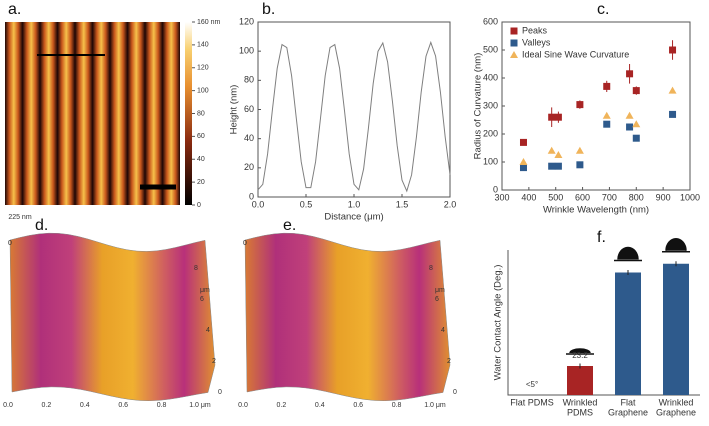  I want to click on y-axis-label: Water Contact Angle (Deg.), so click(498, 323).